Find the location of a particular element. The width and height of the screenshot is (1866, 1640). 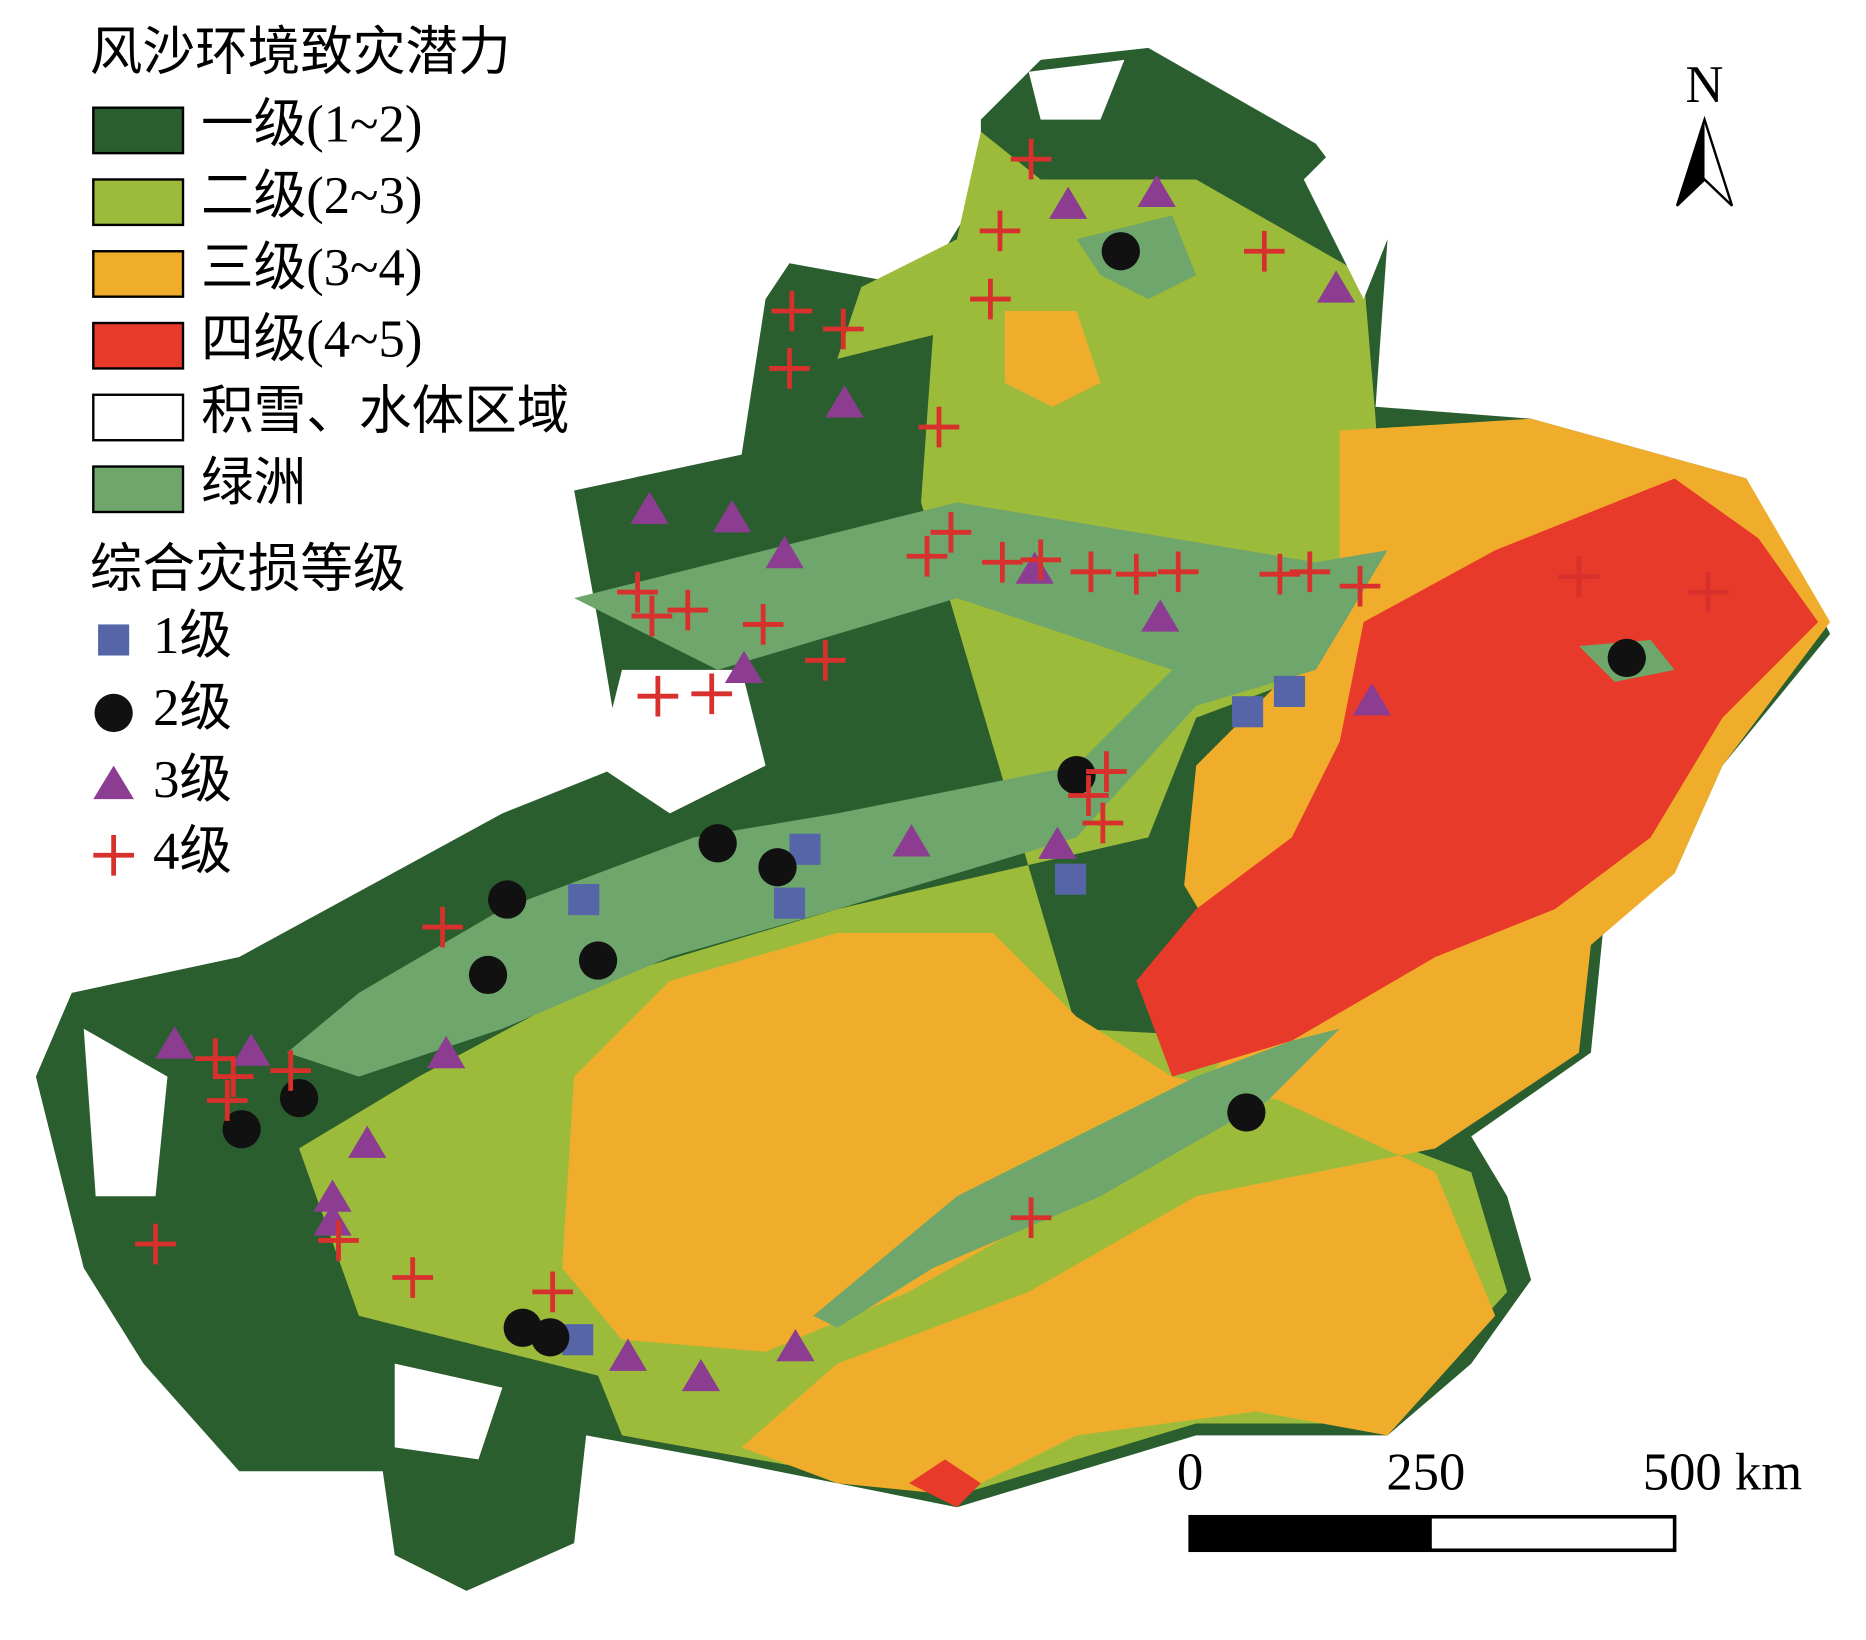

scale-label: 250 is located at coordinates (1425, 1472).